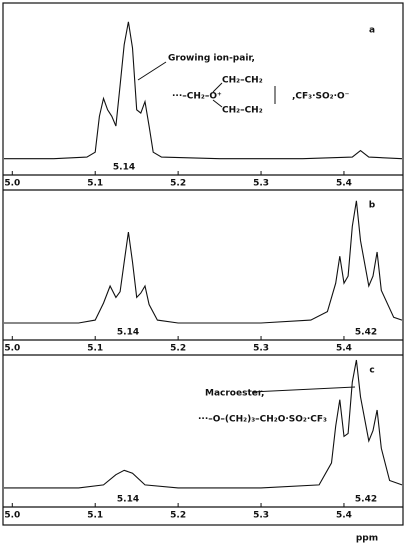 This screenshot has width=408, height=554. What do you see at coordinates (262, 420) in the screenshot?
I see `annotation: ···–O–(CH₂)₃–CH₂O·SO₂·CF₃` at bounding box center [262, 420].